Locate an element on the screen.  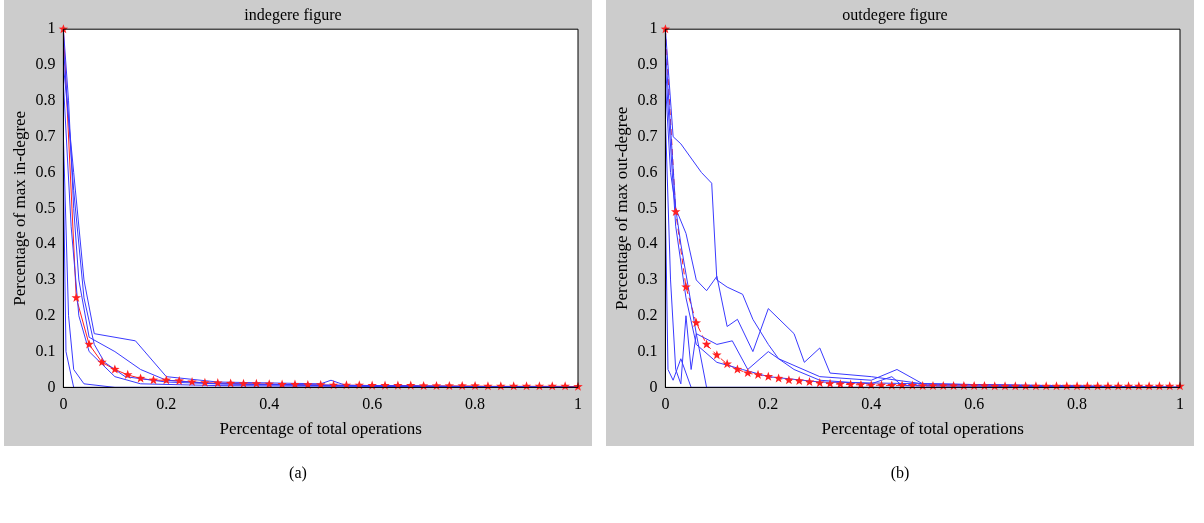
chart-title: outdegere figure is located at coordinates (895, 14).